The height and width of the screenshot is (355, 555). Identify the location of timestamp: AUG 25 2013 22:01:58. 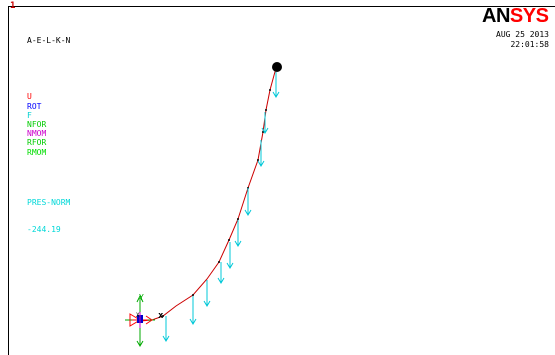
(522, 39).